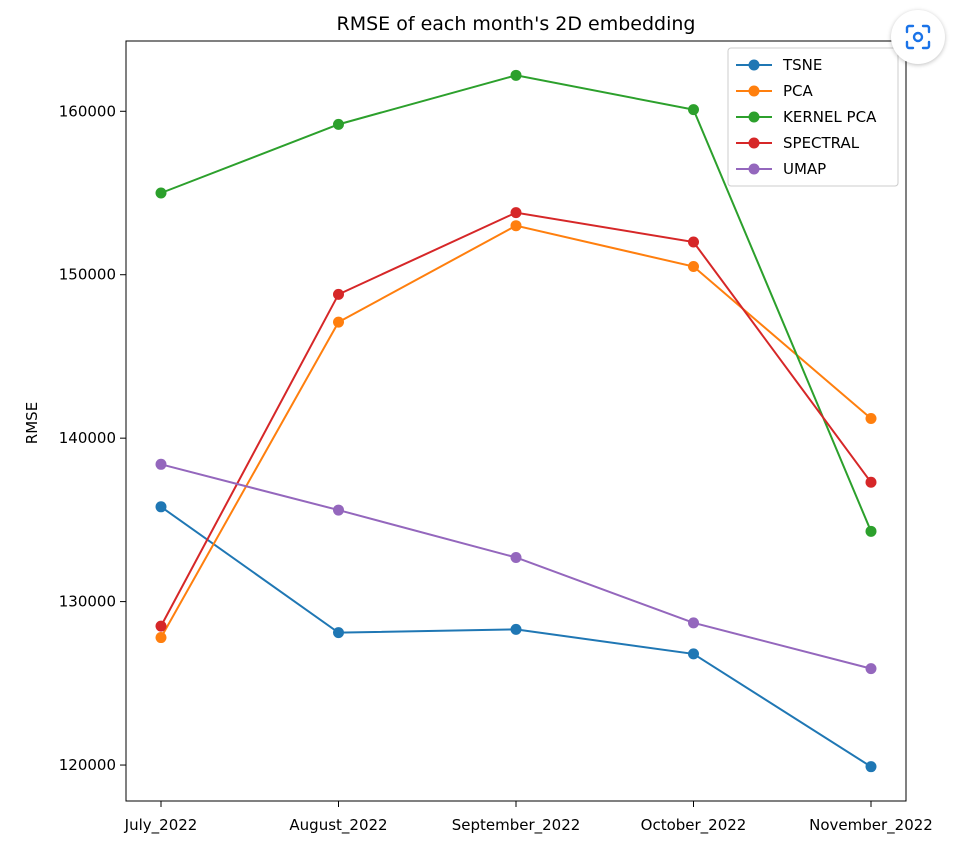 The height and width of the screenshot is (849, 954). Describe the element at coordinates (830, 117) in the screenshot. I see `legend-label: KERNEL PCA` at that location.